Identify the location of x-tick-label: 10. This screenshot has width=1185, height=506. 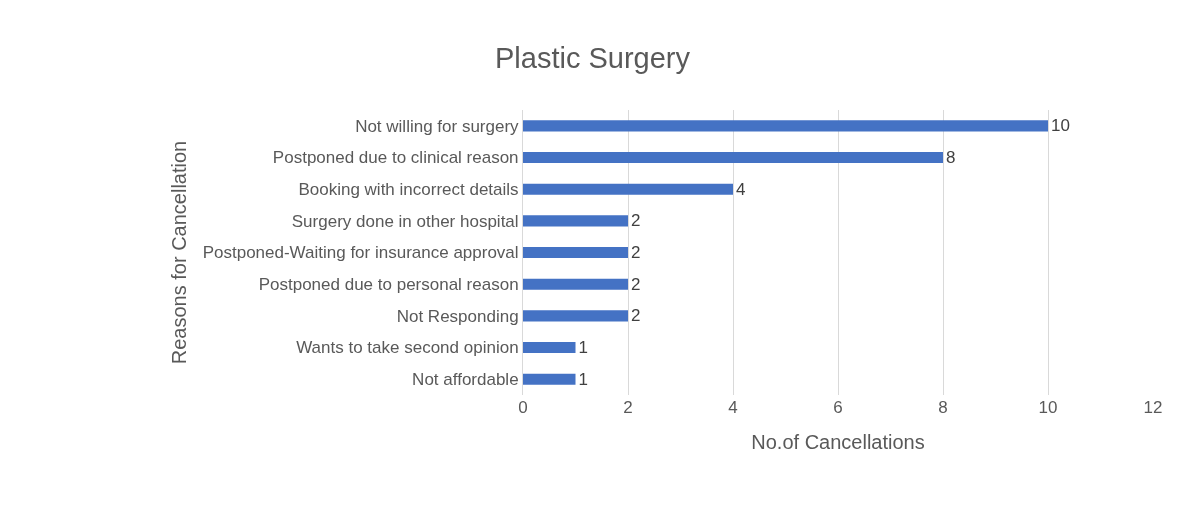
(1048, 407).